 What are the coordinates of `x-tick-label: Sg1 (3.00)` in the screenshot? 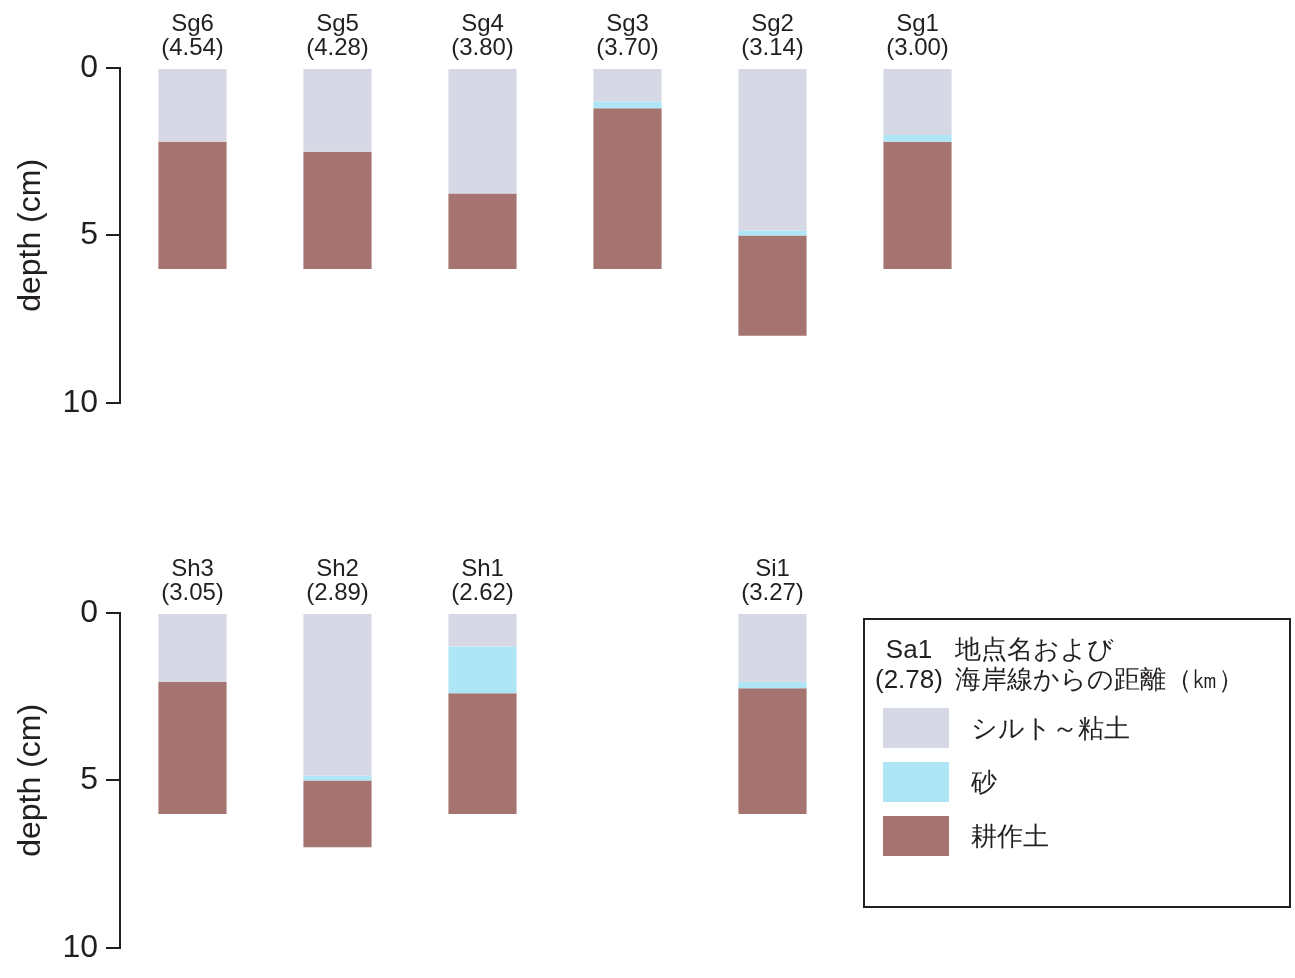 It's located at (917, 34).